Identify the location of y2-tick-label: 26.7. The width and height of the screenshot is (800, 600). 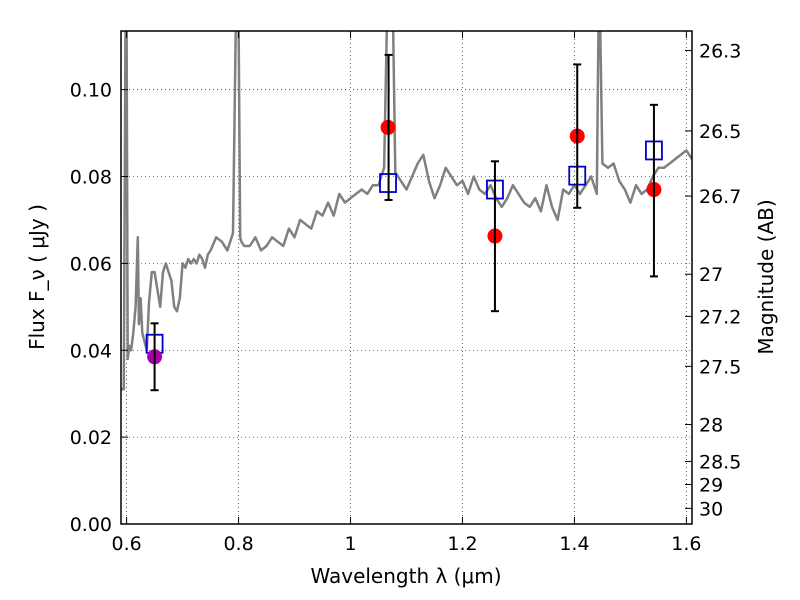
(720, 197).